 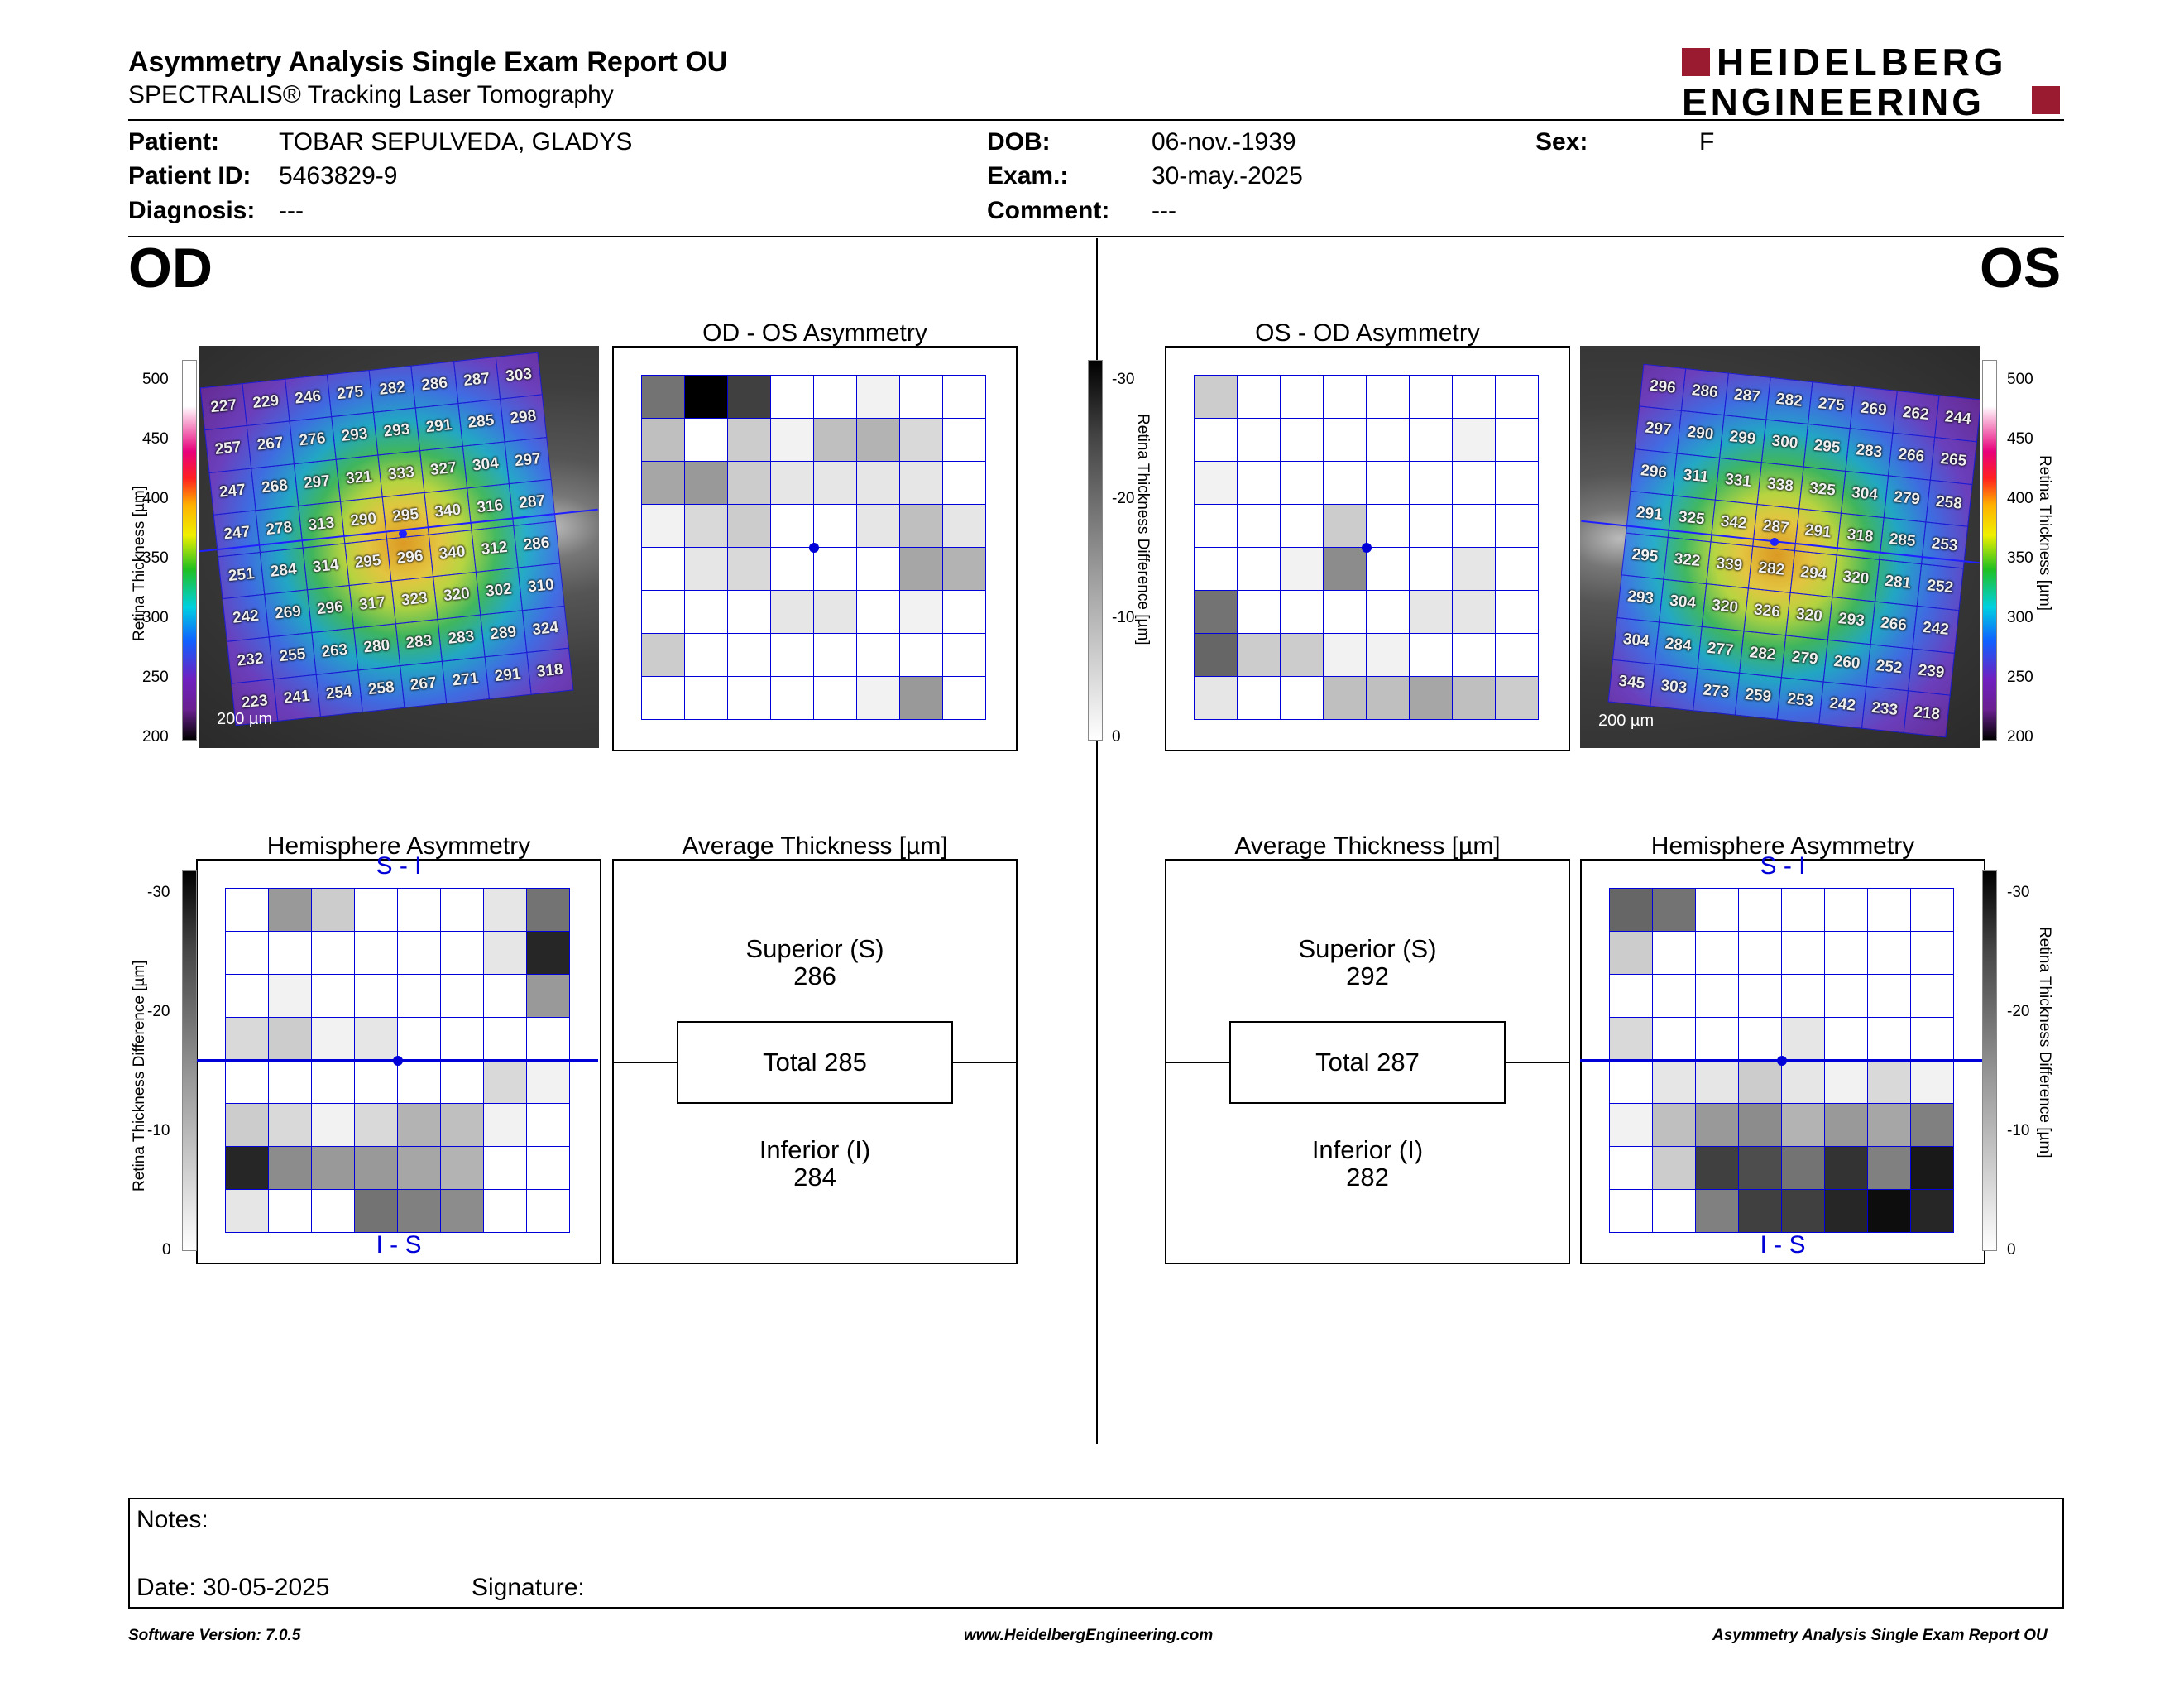 What do you see at coordinates (815, 1062) in the screenshot?
I see `od-total-box: Total 285` at bounding box center [815, 1062].